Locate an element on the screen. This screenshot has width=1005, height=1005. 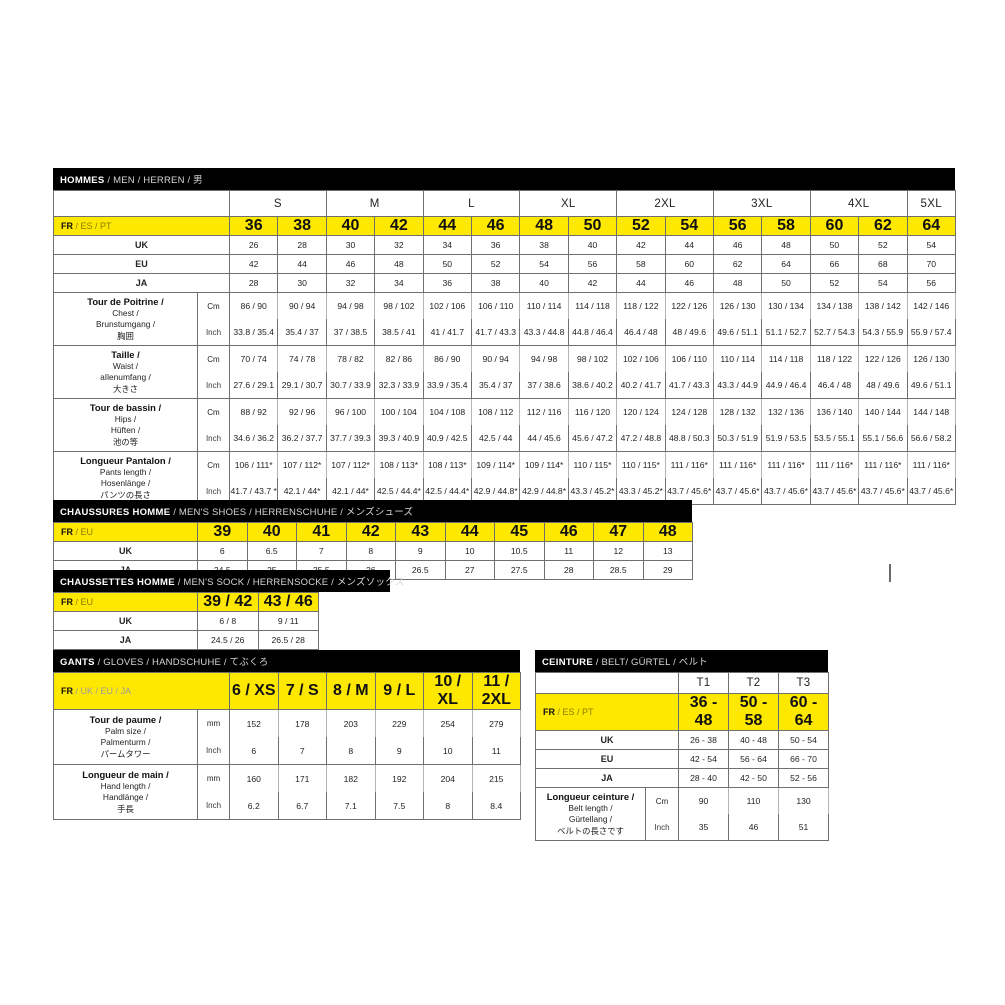
men-meas-2-cm-7: 116 / 120 is located at coordinates (592, 411).